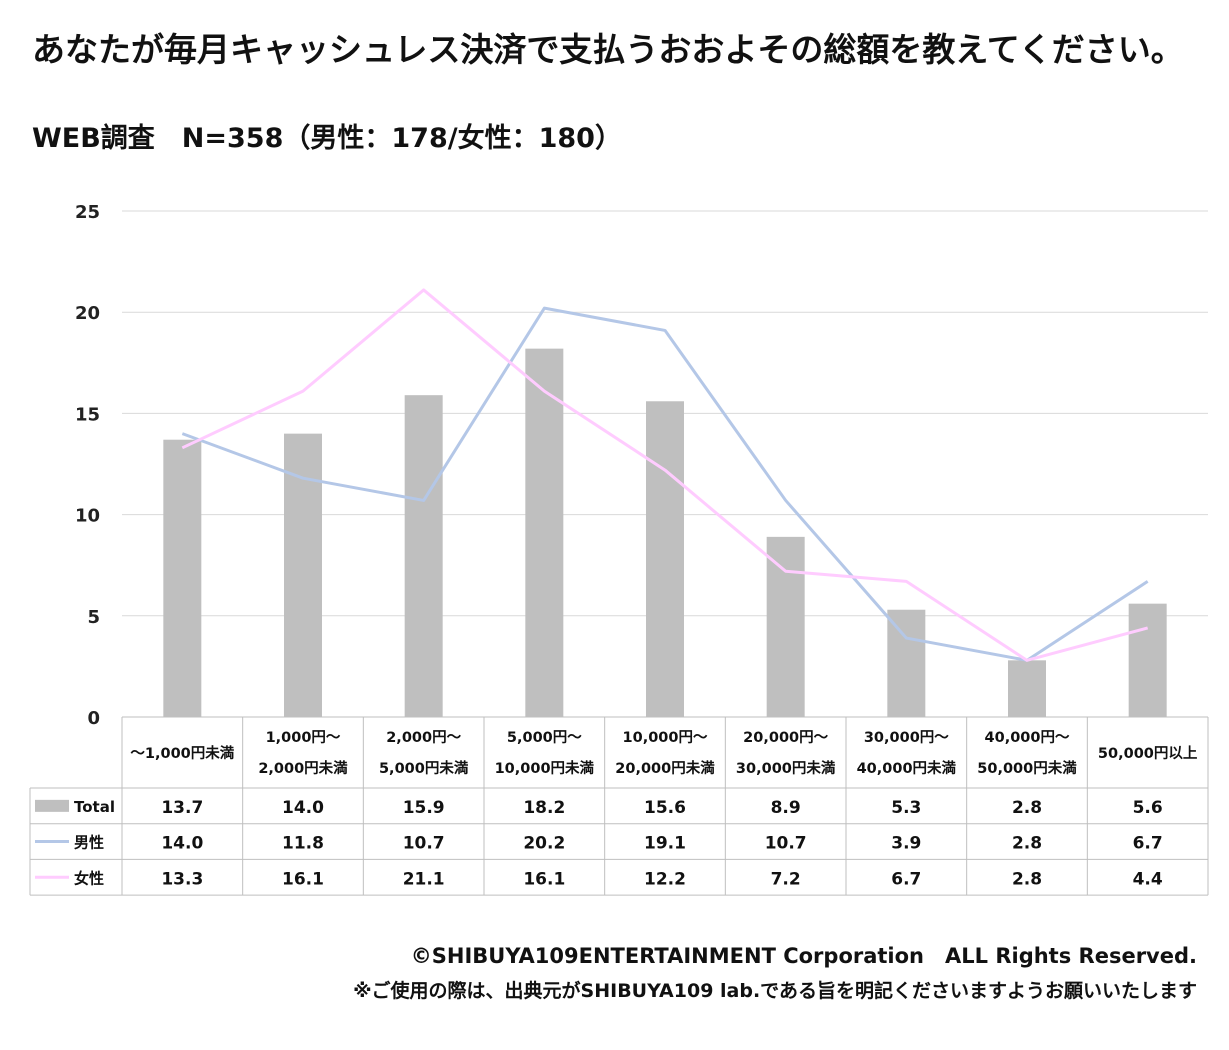  What do you see at coordinates (545, 768) in the screenshot?
I see `x-tick-label: 10,000円未満` at bounding box center [545, 768].